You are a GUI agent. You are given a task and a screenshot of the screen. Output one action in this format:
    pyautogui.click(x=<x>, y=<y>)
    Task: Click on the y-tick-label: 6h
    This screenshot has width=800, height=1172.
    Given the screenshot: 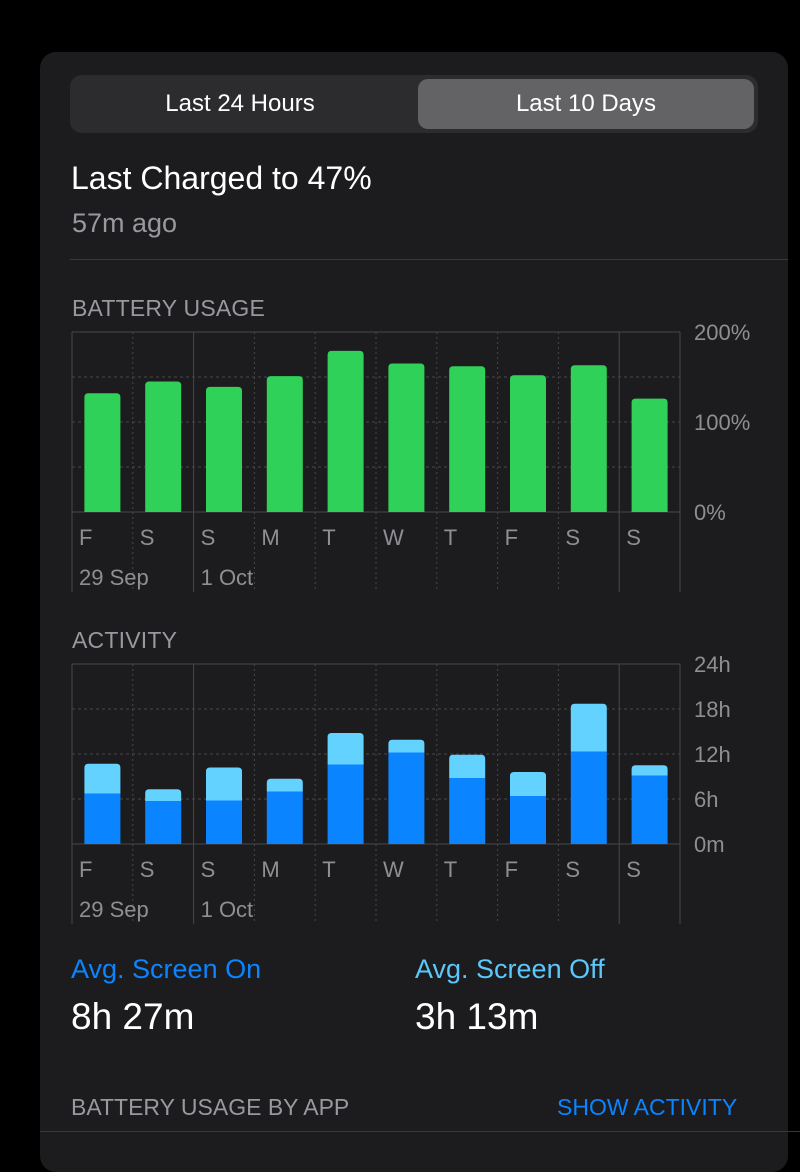 What is the action you would take?
    pyautogui.click(x=706, y=799)
    